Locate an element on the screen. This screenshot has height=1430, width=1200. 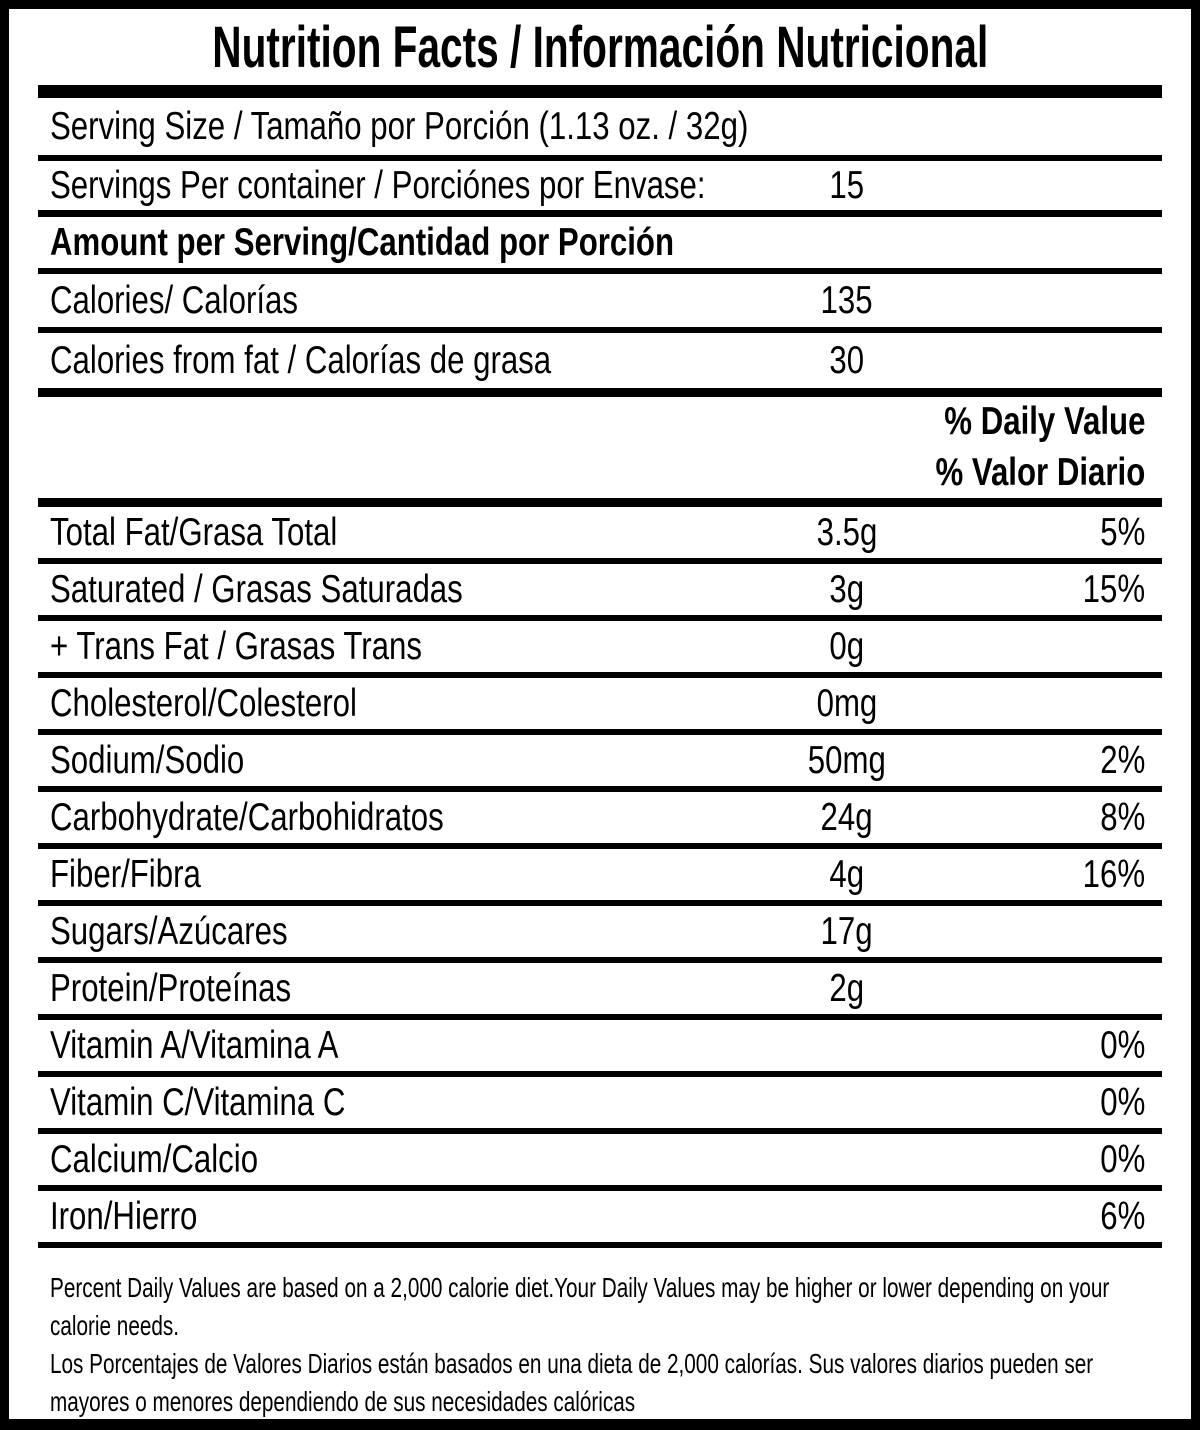
row-vitamin-a: Vitamin A/Vitamina A 0% is located at coordinates (600, 1048).